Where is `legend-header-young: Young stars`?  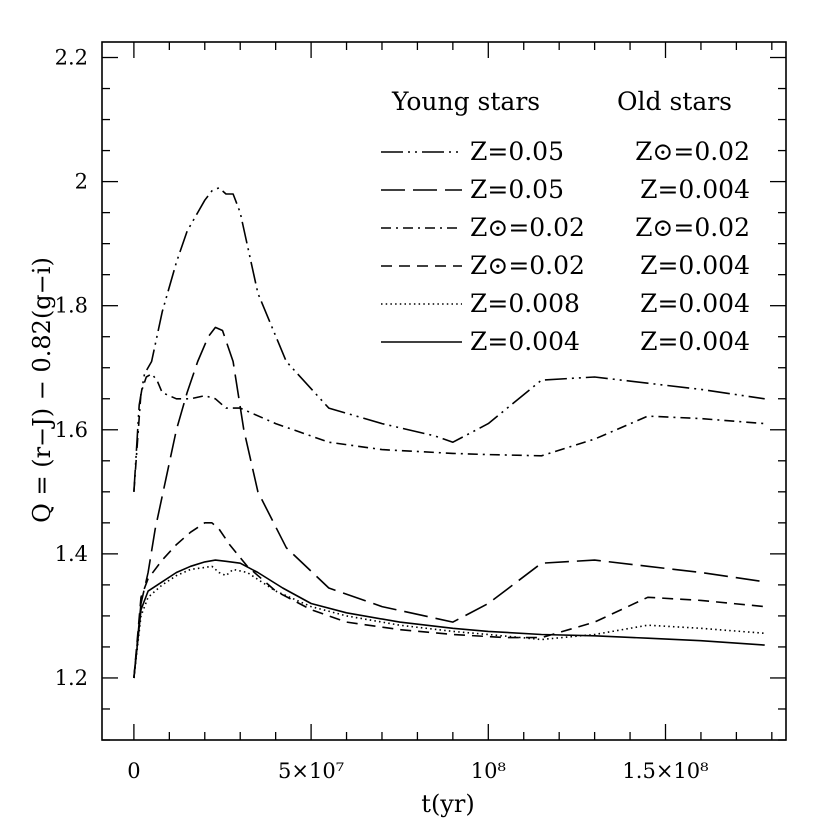
legend-header-young: Young stars is located at coordinates (465, 101).